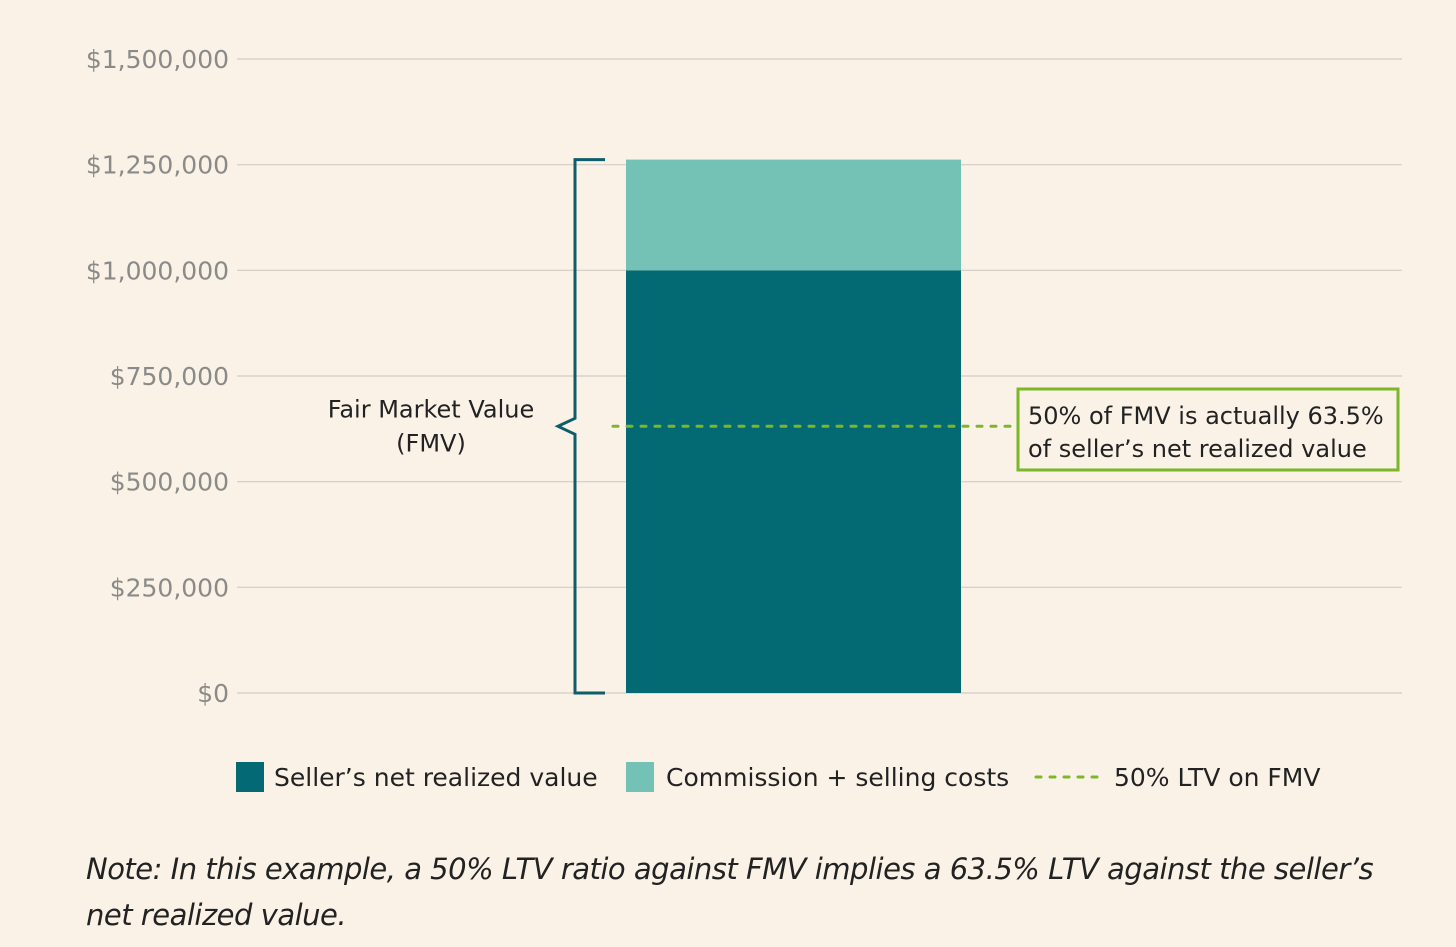 This screenshot has height=947, width=1456. Describe the element at coordinates (157, 165) in the screenshot. I see `y-tick-label: $1,250,000` at that location.